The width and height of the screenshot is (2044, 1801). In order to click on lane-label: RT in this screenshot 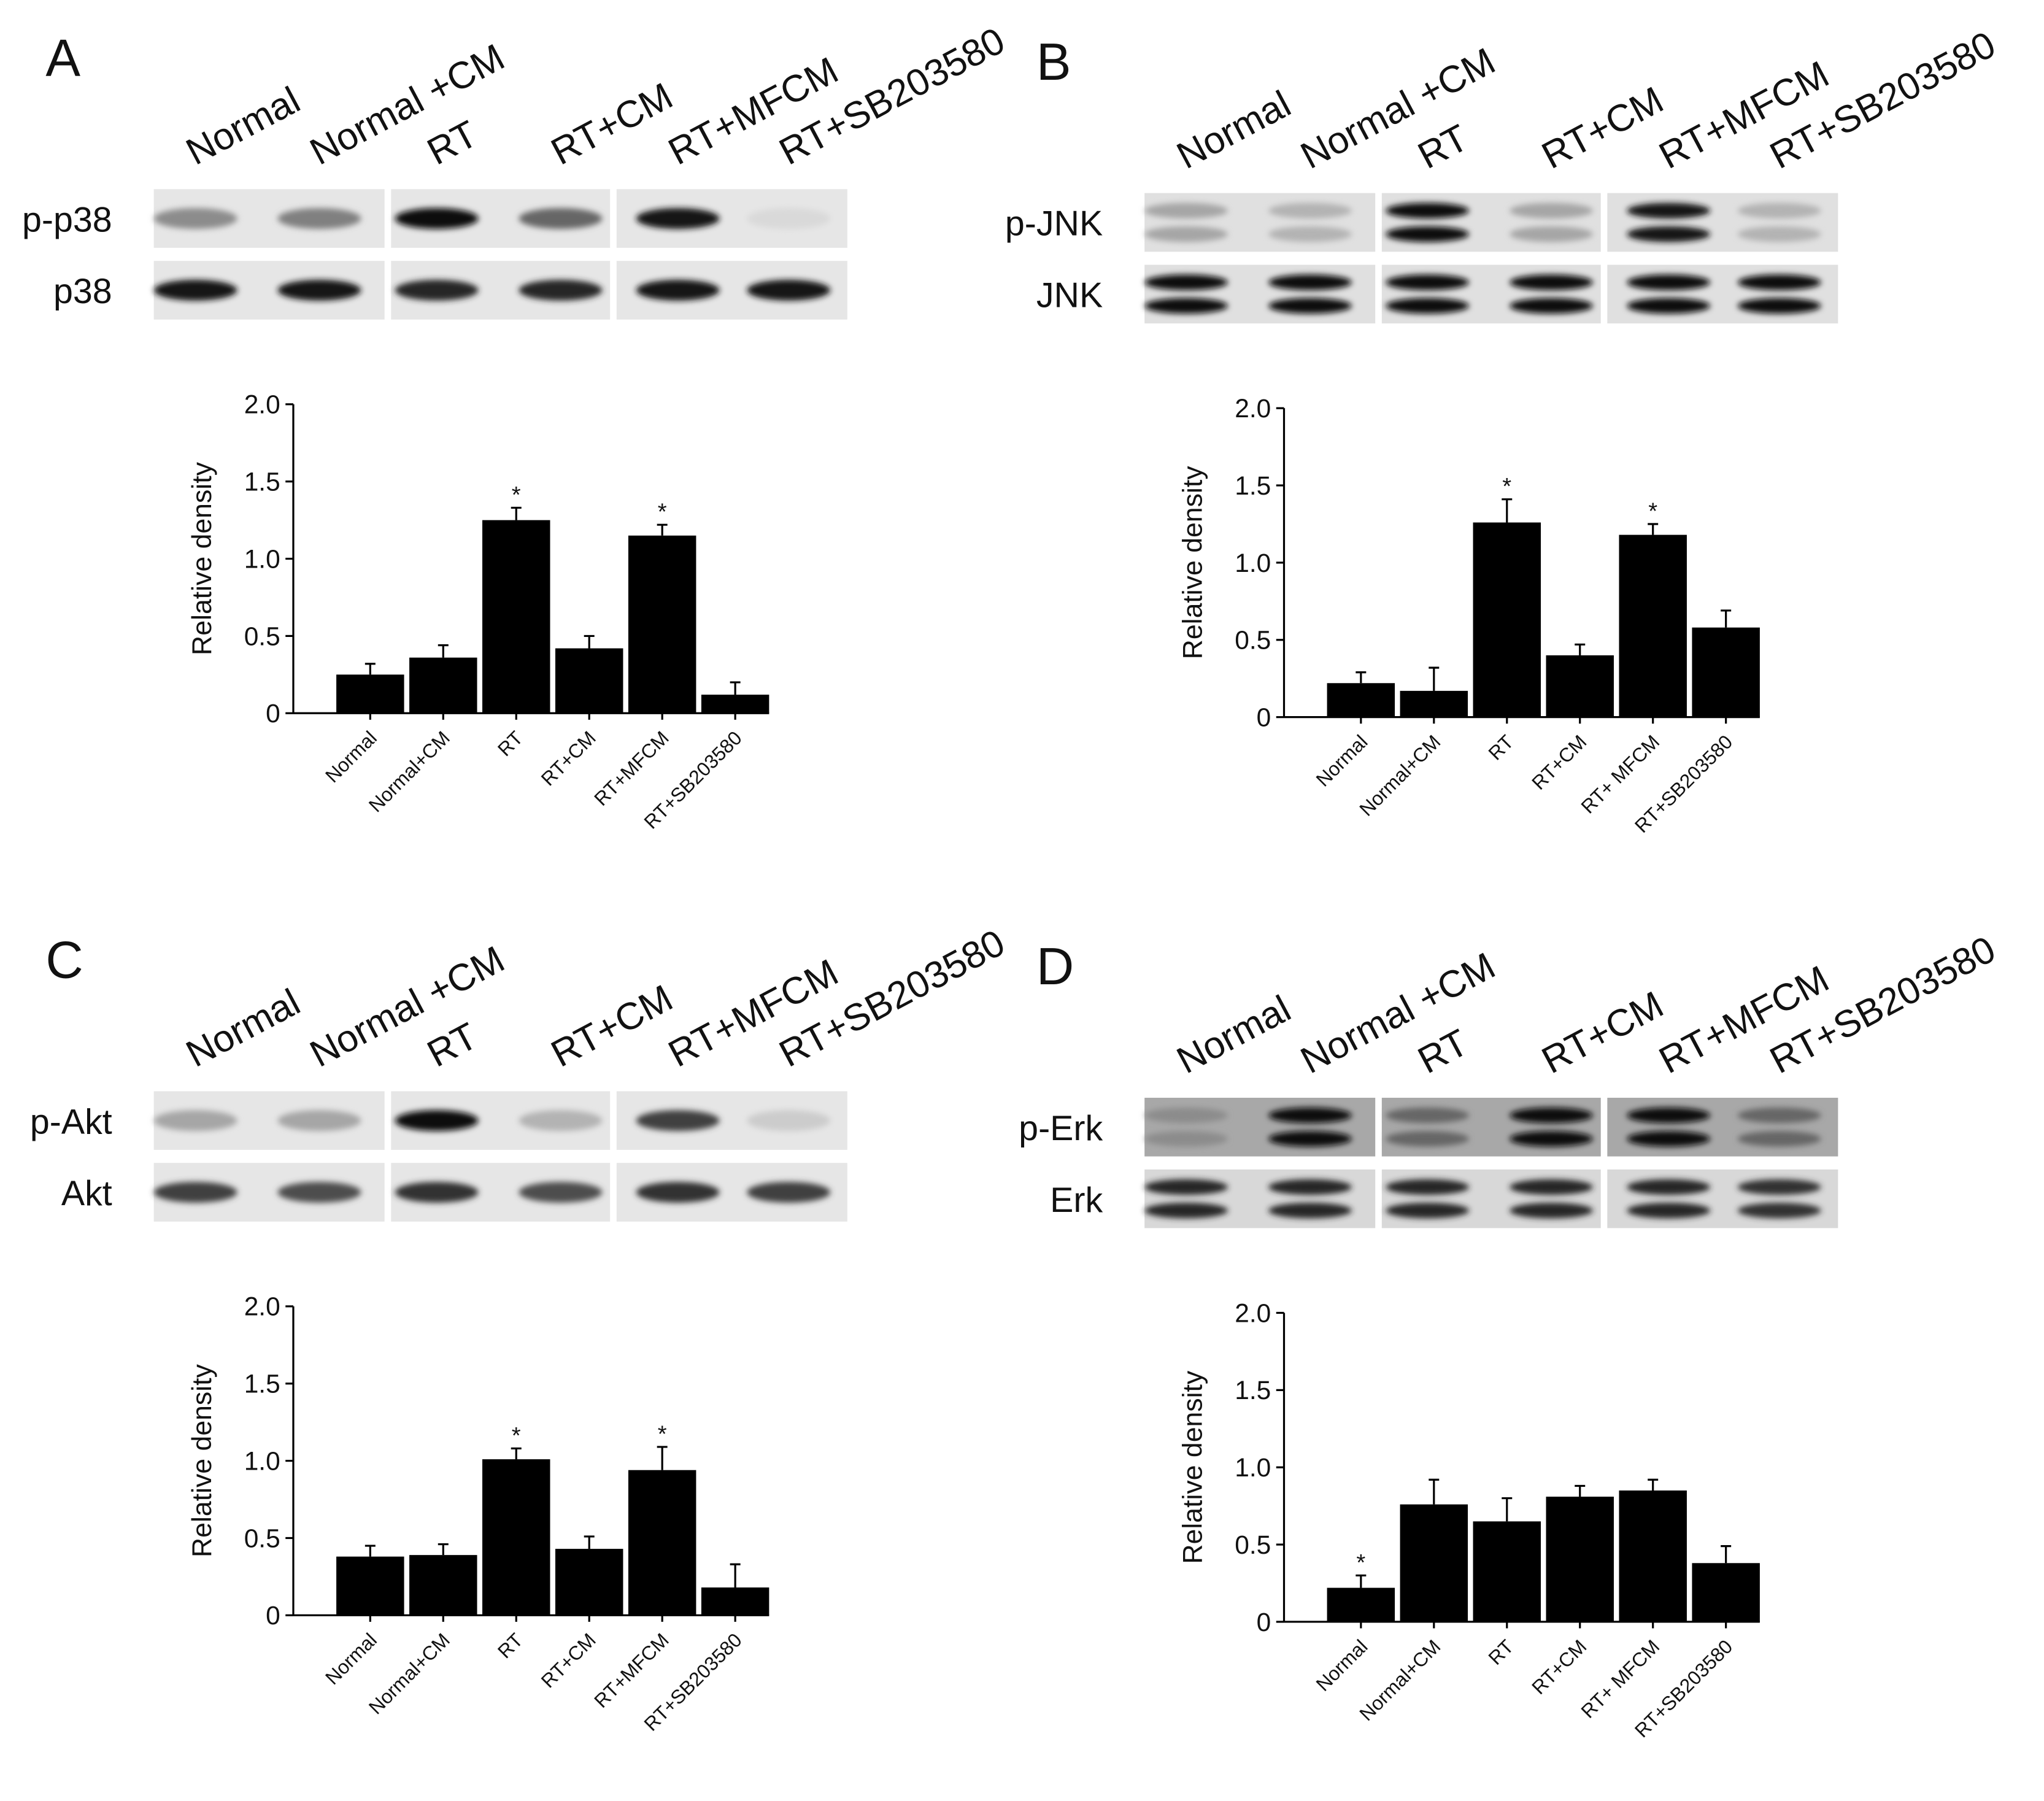, I will do `click(1443, 147)`.